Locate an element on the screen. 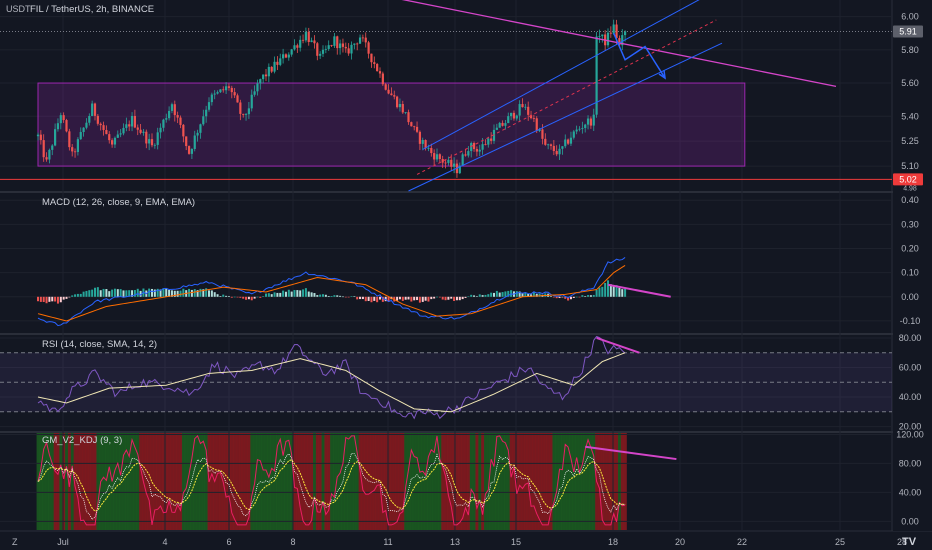 The image size is (932, 550). pane-backgrounds is located at coordinates (331, 481).